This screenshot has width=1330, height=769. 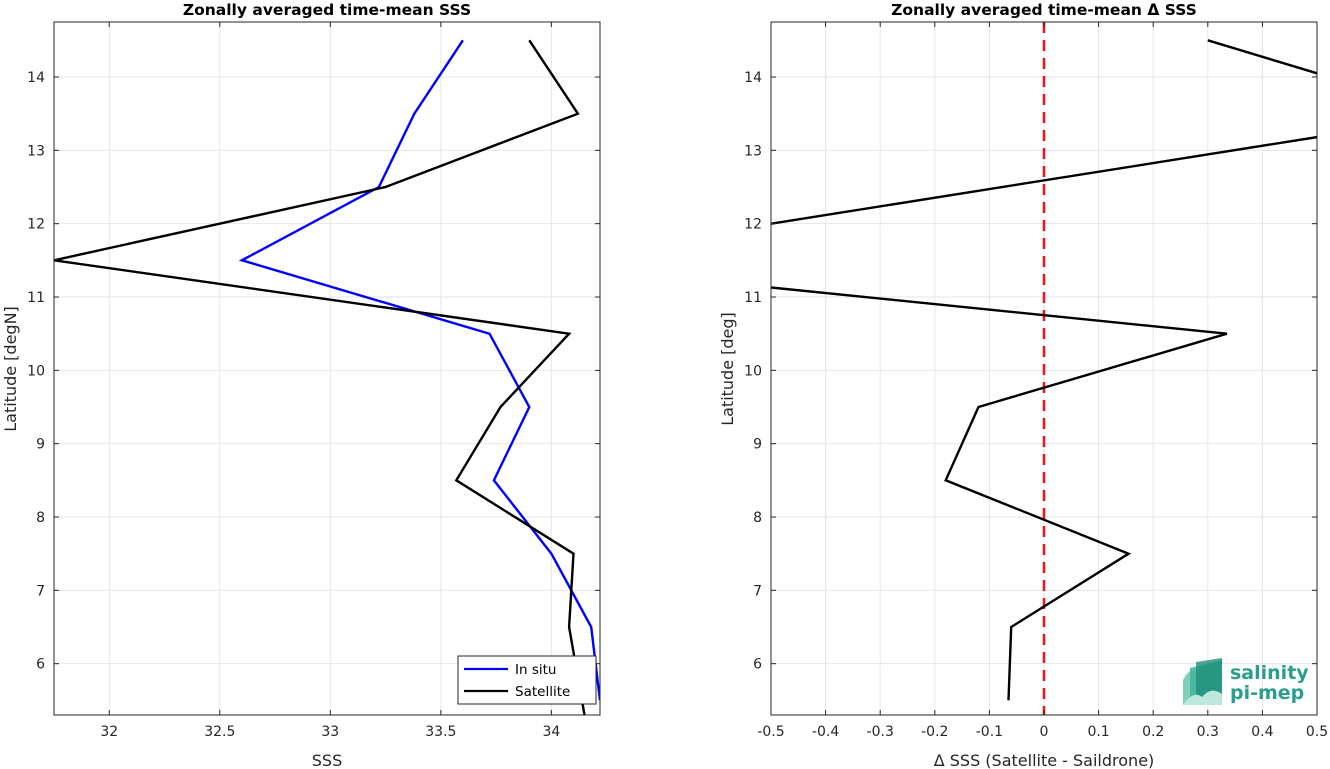 What do you see at coordinates (880, 732) in the screenshot?
I see `x-tick-label: -0.3` at bounding box center [880, 732].